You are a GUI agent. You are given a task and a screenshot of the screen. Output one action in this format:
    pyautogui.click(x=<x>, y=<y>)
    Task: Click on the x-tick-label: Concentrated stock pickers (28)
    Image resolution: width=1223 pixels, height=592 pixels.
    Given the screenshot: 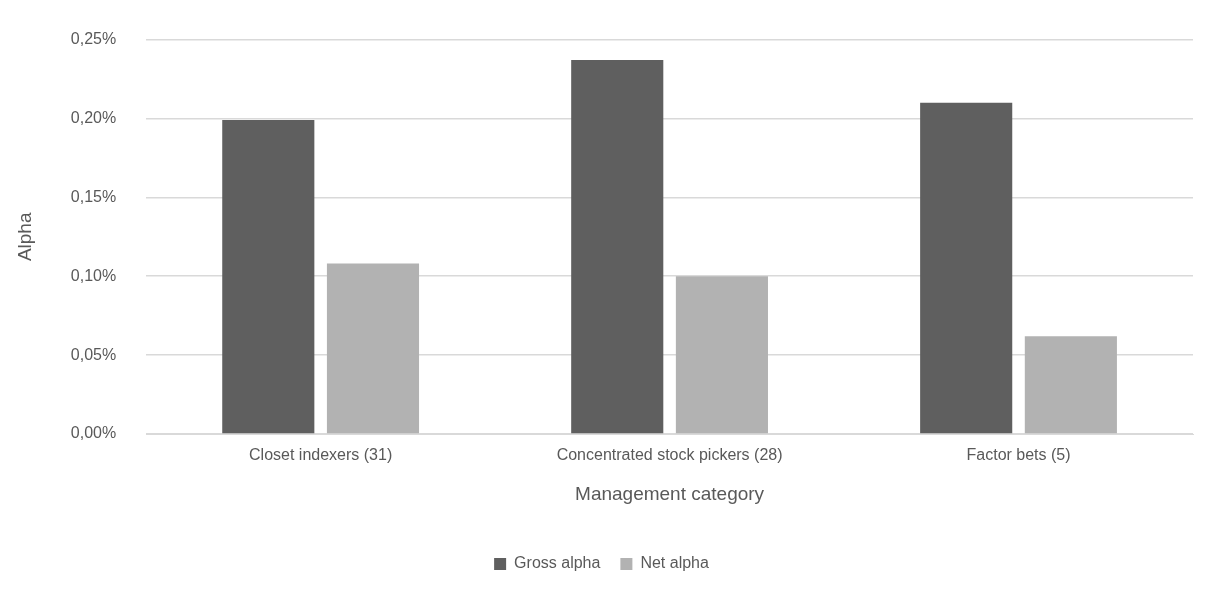 What is the action you would take?
    pyautogui.click(x=669, y=455)
    